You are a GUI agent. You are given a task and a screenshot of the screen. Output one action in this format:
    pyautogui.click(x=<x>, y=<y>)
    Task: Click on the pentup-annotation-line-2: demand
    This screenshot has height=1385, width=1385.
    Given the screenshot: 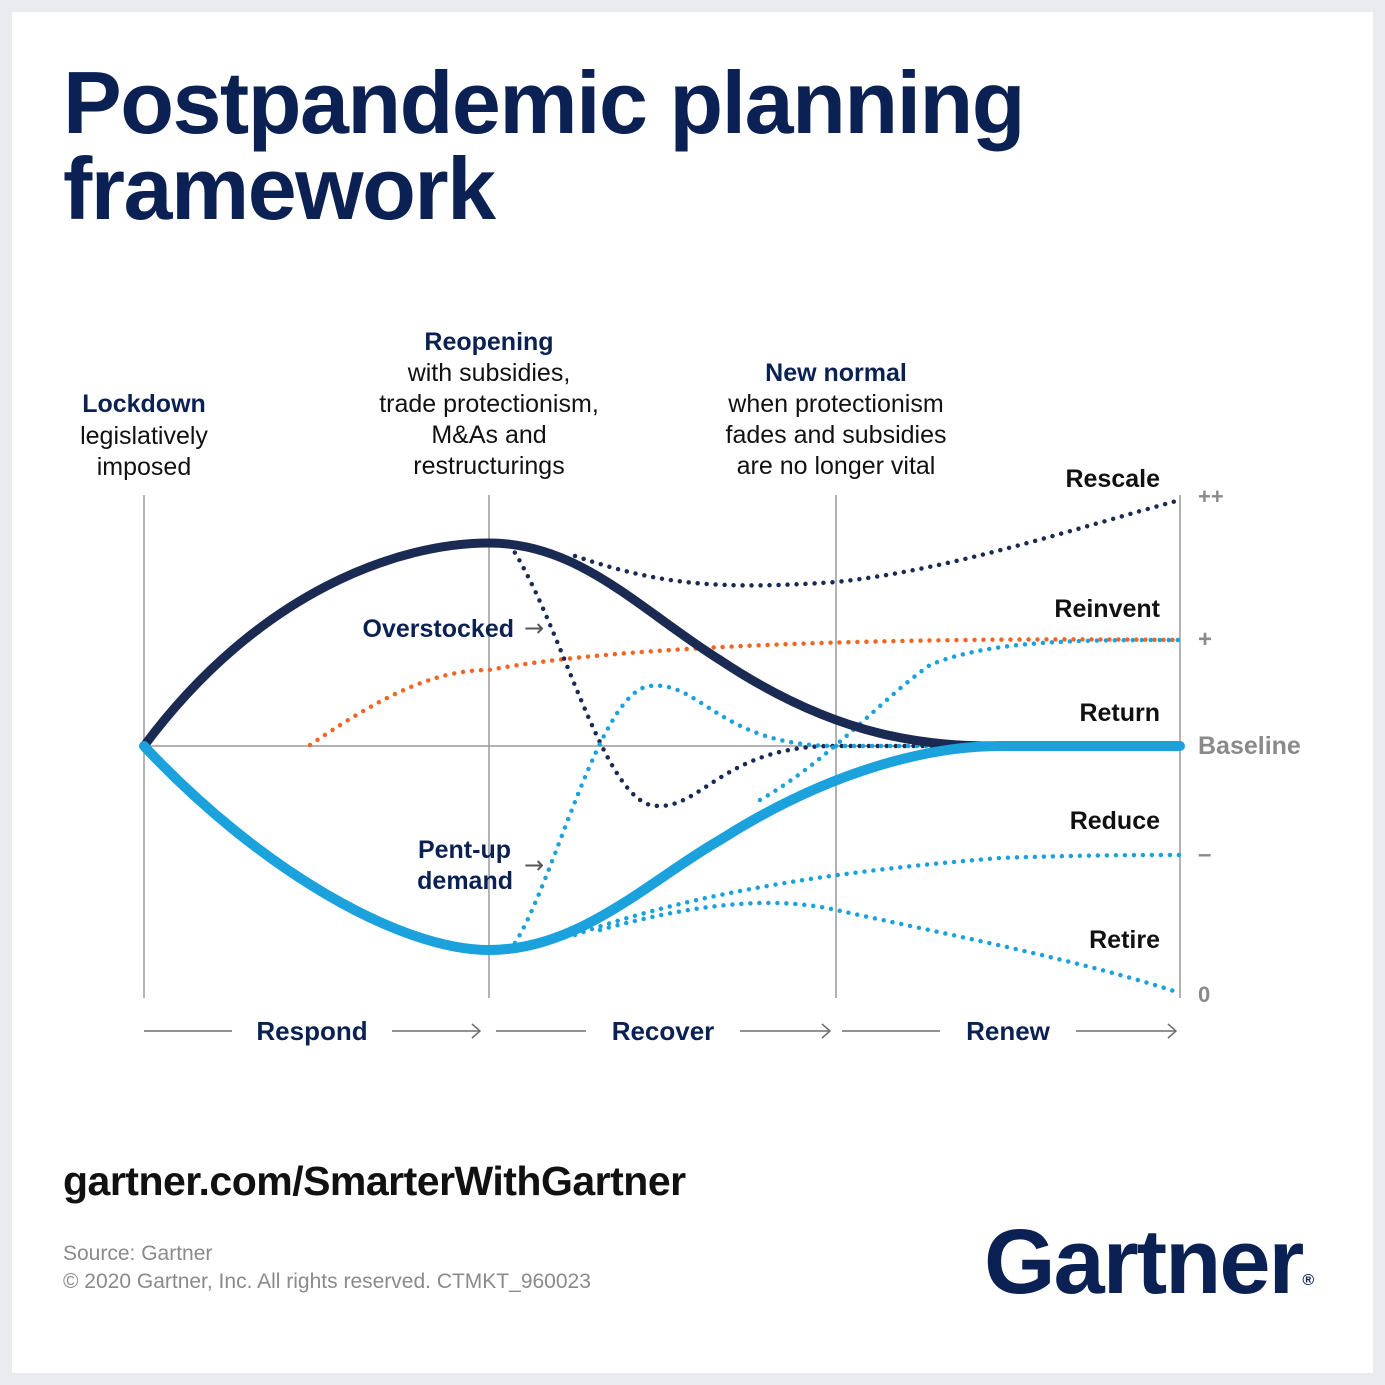 What is the action you would take?
    pyautogui.click(x=465, y=881)
    